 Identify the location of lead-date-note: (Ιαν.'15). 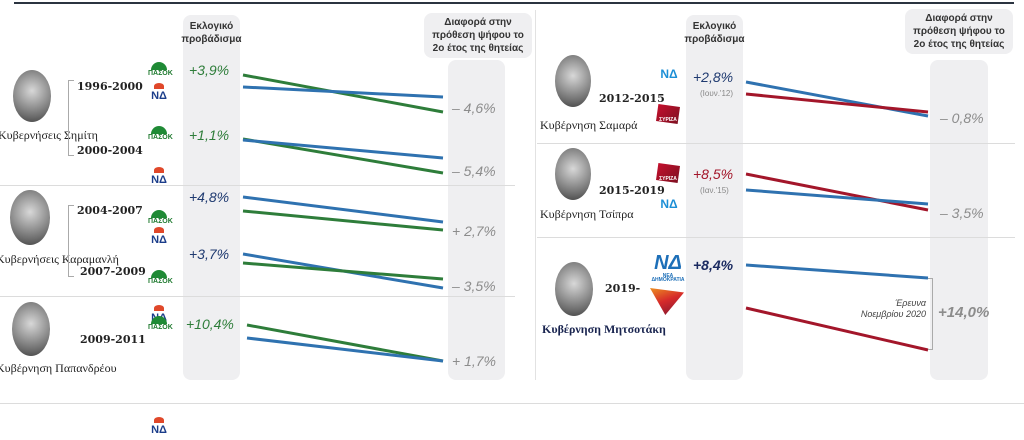
(714, 190).